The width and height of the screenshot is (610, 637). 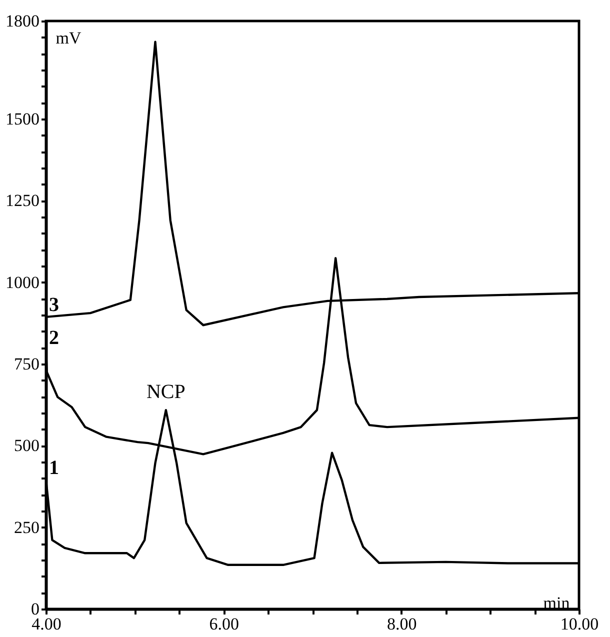 I want to click on y-tick-label: 750, so click(x=27, y=364).